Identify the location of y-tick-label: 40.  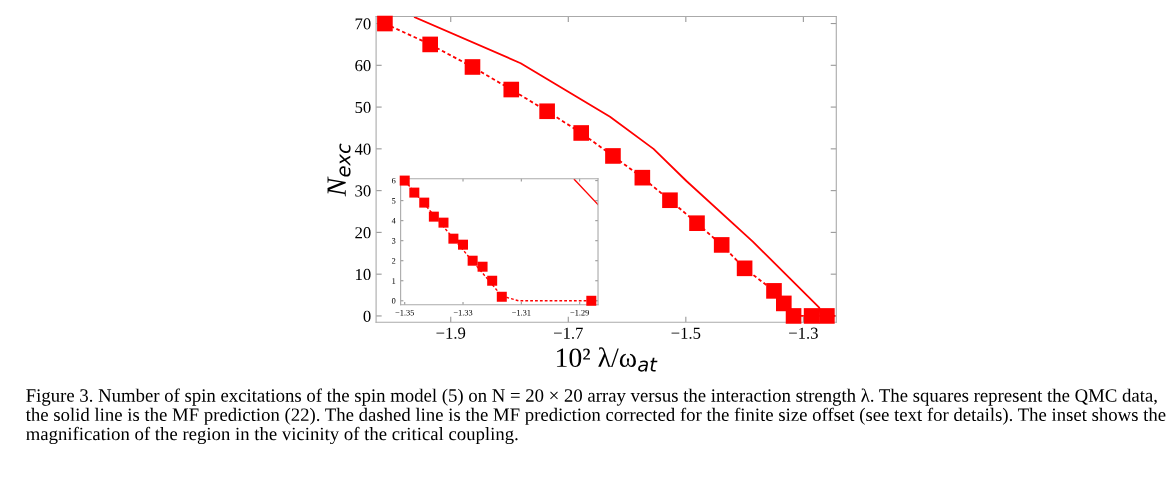
(362, 149).